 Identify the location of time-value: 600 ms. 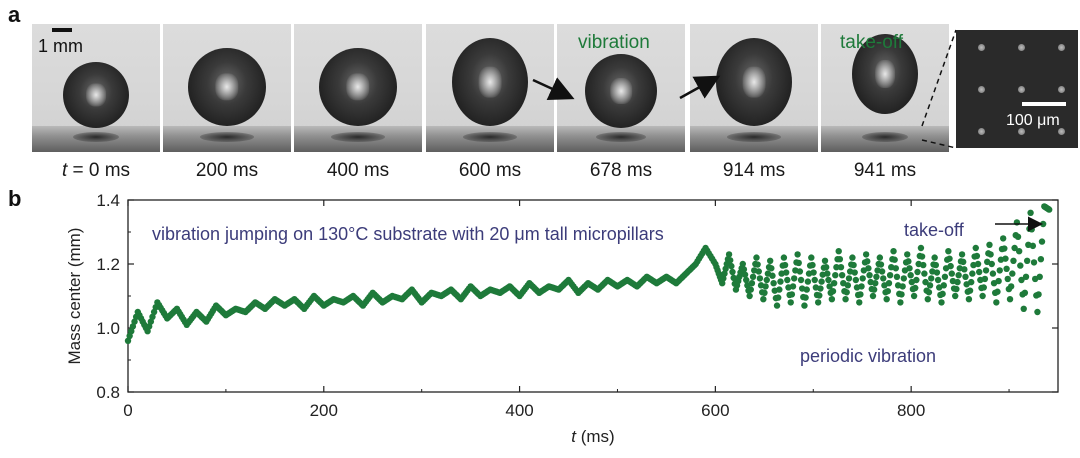
(490, 170).